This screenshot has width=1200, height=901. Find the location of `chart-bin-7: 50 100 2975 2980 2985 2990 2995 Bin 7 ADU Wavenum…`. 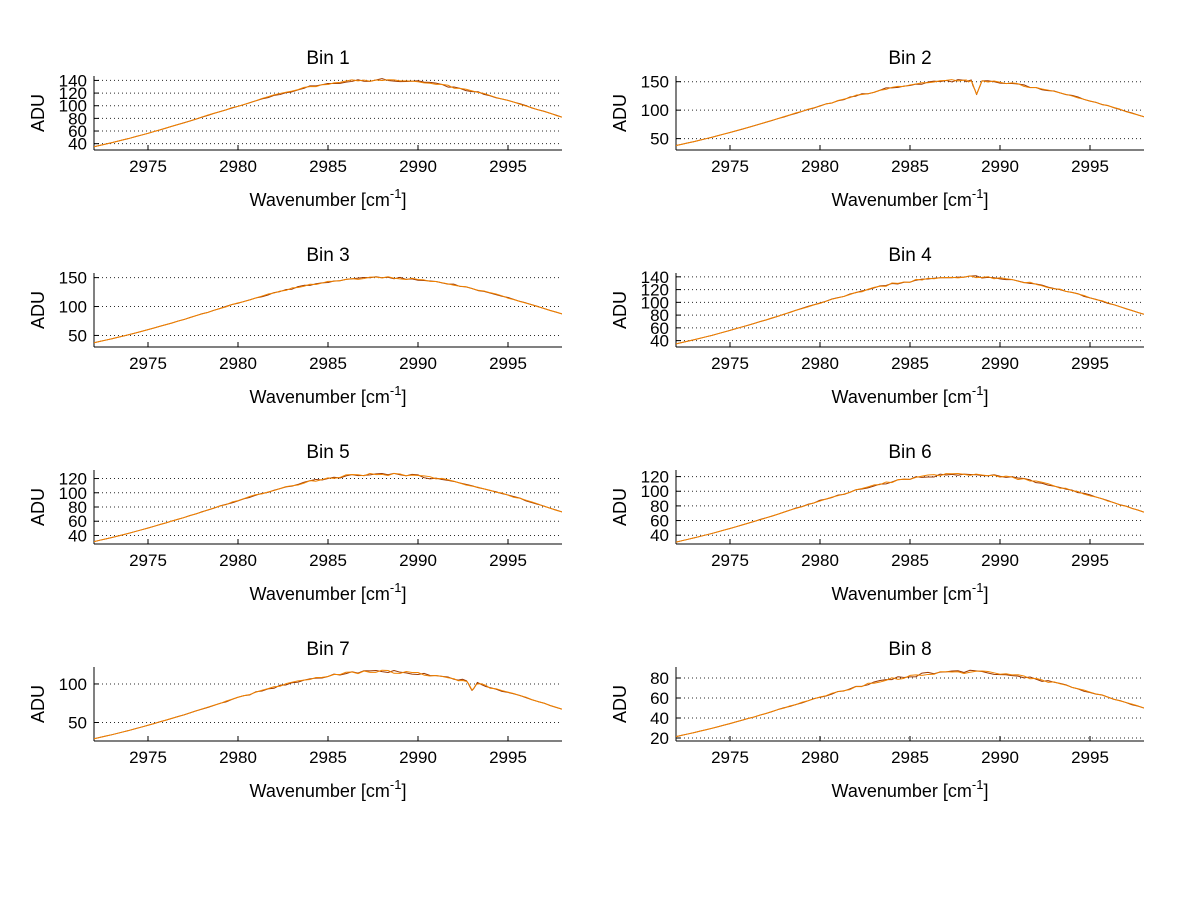

chart-bin-7: 50 100 2975 2980 2985 2990 2995 Bin 7 ADU Wavenum… is located at coordinates (295, 720).